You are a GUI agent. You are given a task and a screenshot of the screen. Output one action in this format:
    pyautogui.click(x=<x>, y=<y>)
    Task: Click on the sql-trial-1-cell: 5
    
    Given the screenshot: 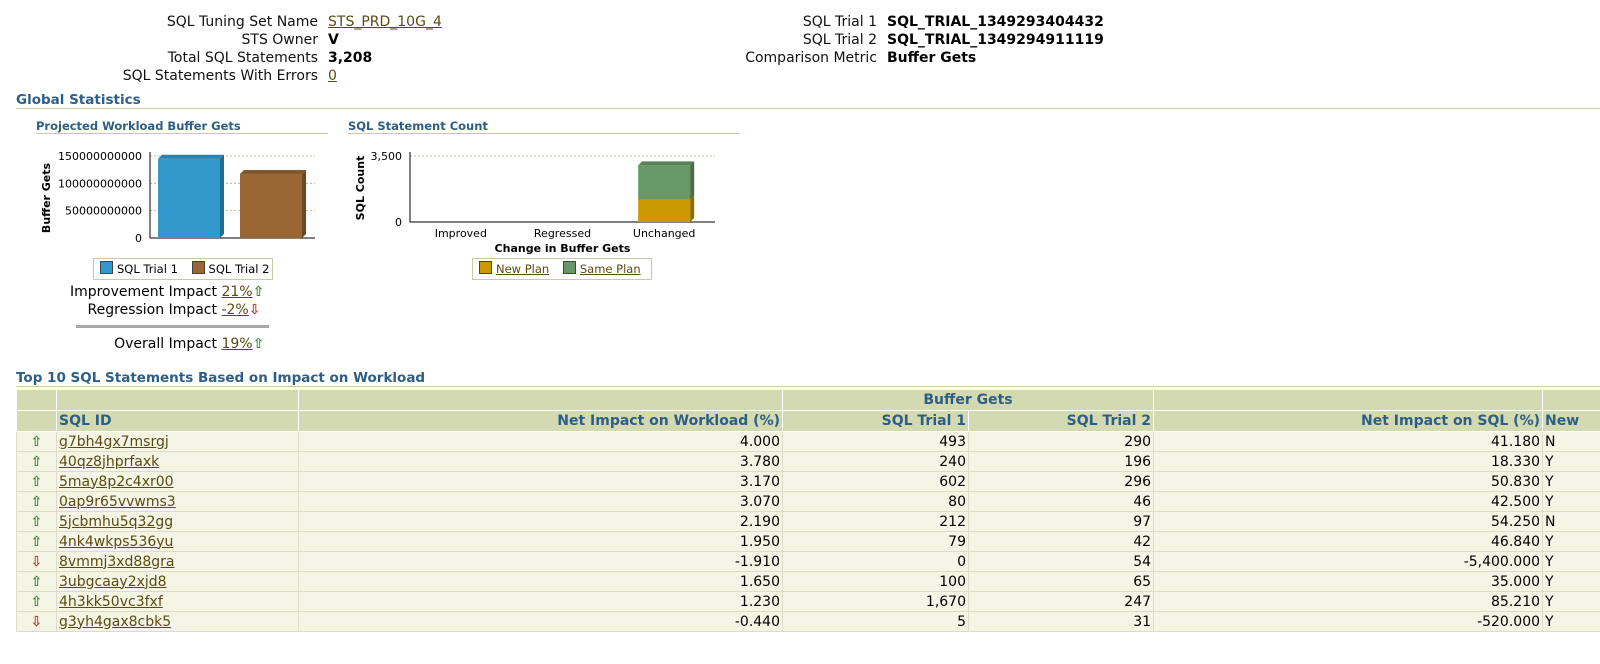 What is the action you would take?
    pyautogui.click(x=875, y=621)
    